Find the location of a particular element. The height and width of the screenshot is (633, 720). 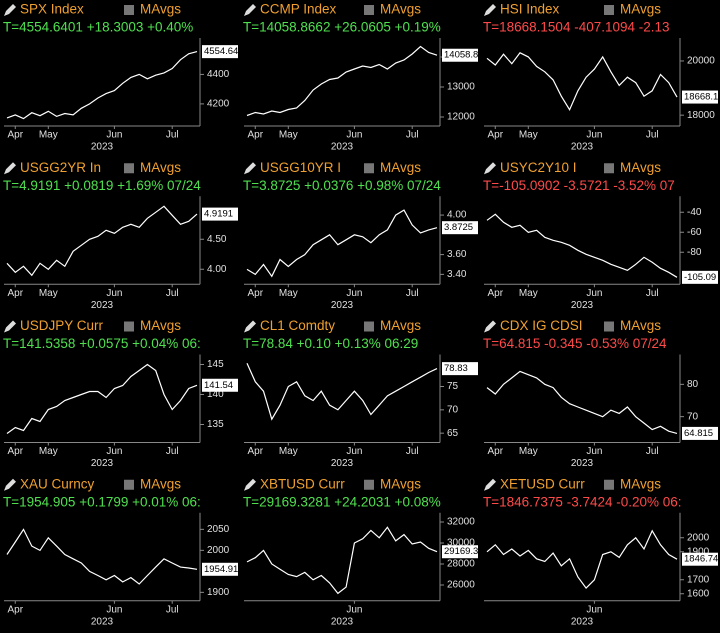

quote-line: T=1954.905 +0.1799 +0.01% 06: is located at coordinates (102, 501).